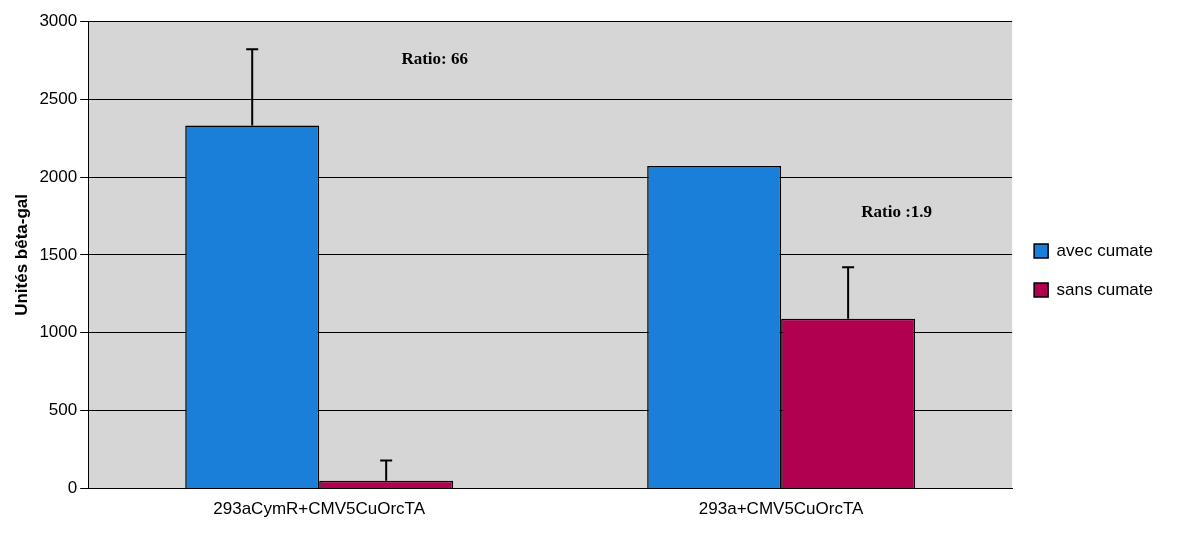  I want to click on y-tick-label: 2500, so click(58, 98).